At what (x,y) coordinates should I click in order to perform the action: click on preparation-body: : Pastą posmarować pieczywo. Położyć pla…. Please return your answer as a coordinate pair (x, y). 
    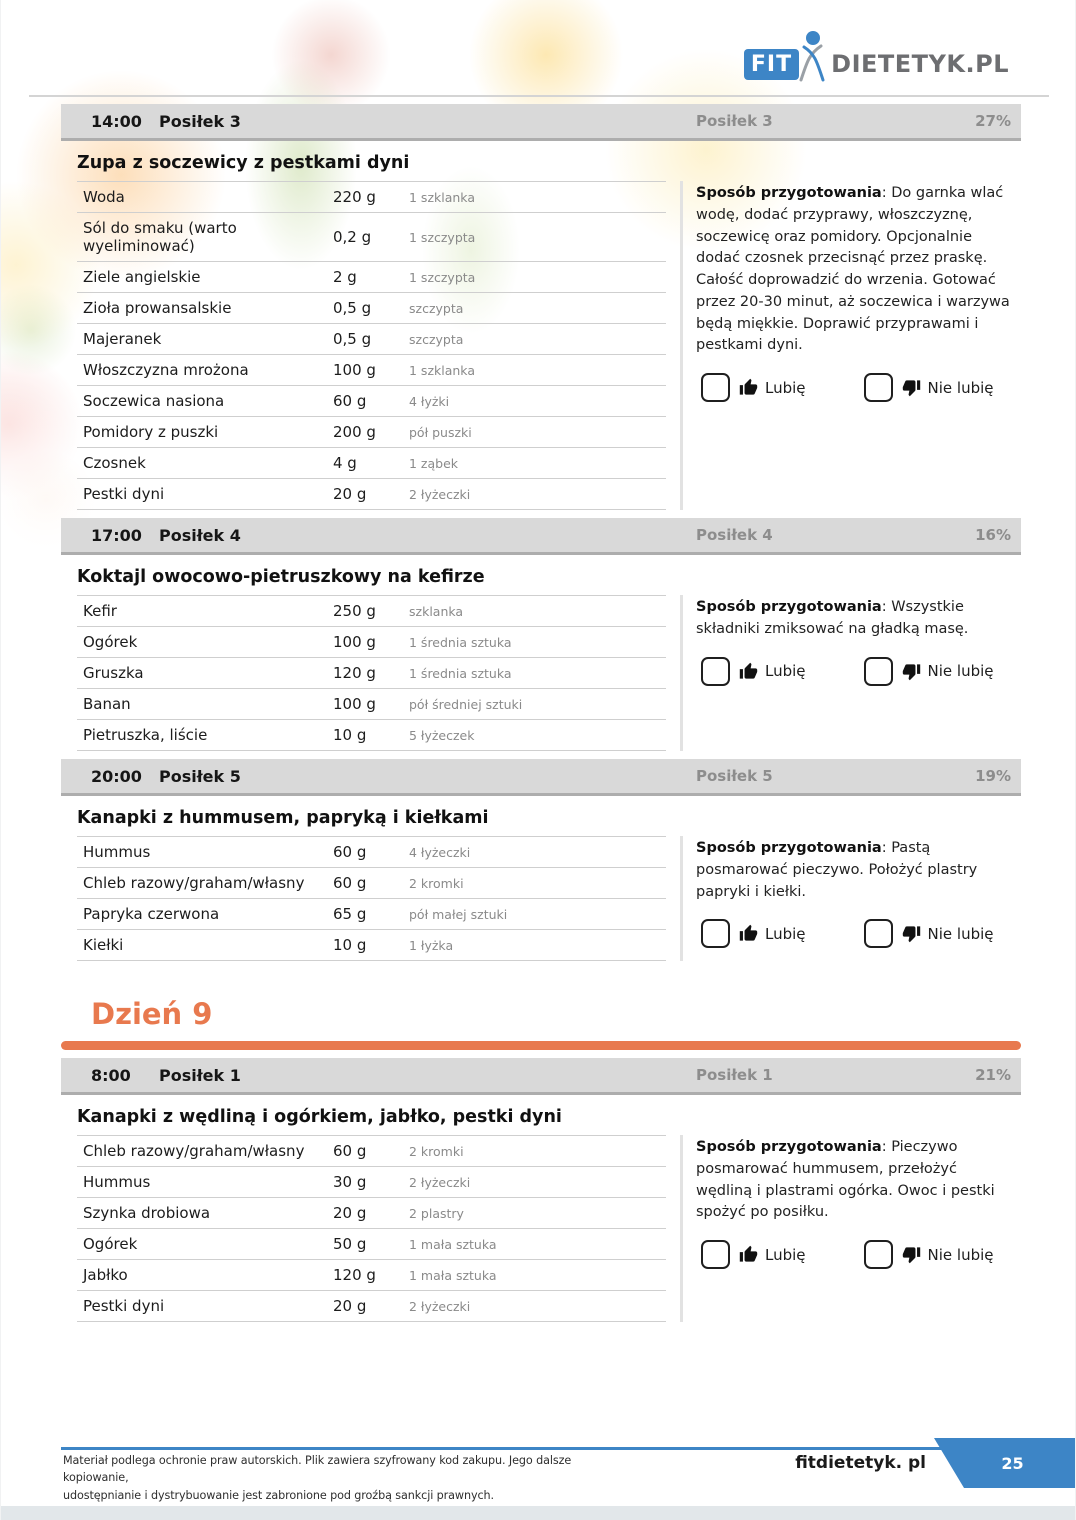
    Looking at the image, I should click on (837, 870).